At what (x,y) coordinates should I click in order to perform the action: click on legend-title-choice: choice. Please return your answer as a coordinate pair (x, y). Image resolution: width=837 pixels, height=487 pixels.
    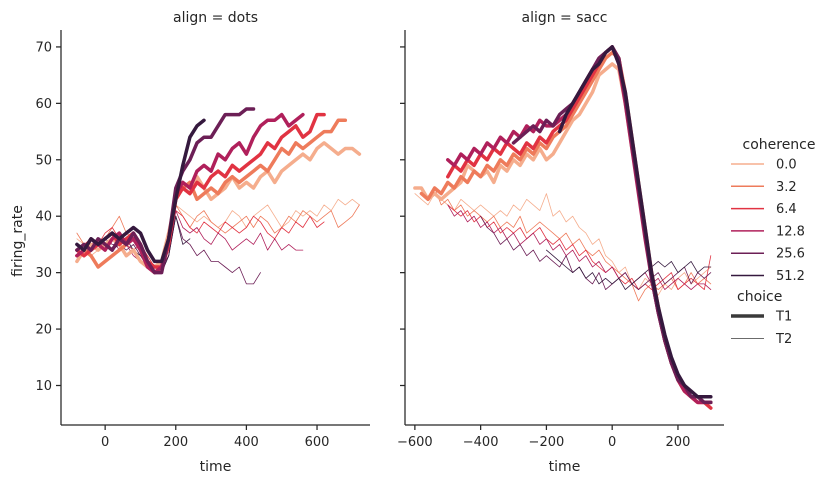
    Looking at the image, I should click on (759, 297).